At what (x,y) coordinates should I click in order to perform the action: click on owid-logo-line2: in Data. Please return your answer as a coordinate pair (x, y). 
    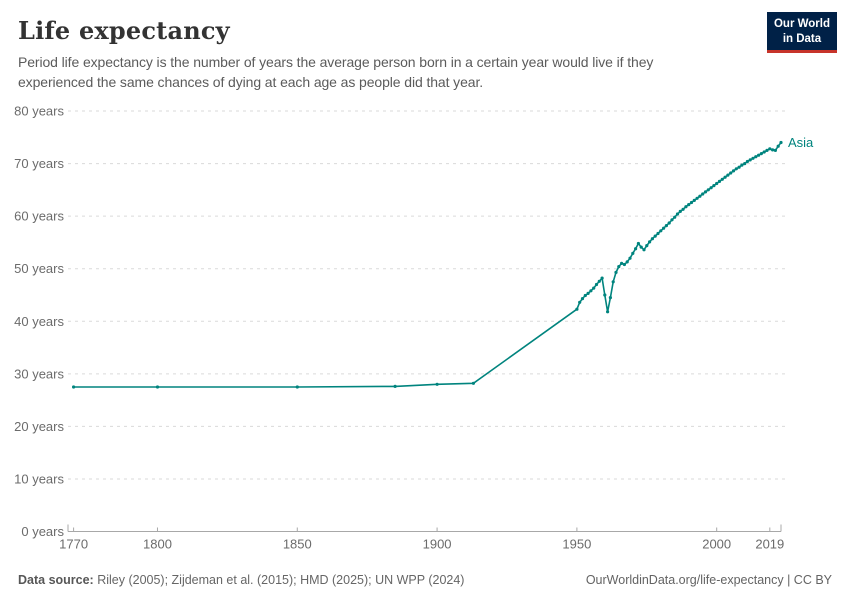
    Looking at the image, I should click on (802, 38).